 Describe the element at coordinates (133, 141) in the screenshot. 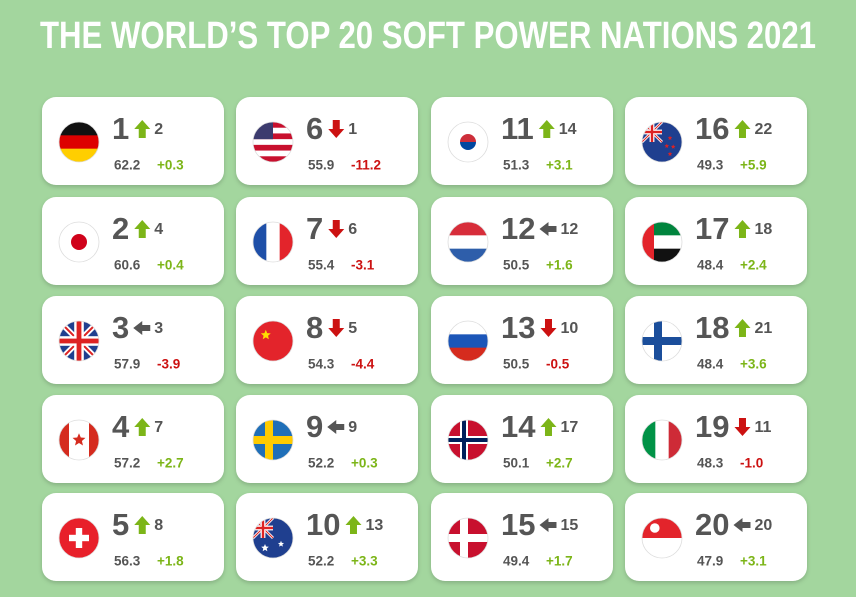

I see `card: 1 2 62.2 +0.3` at that location.